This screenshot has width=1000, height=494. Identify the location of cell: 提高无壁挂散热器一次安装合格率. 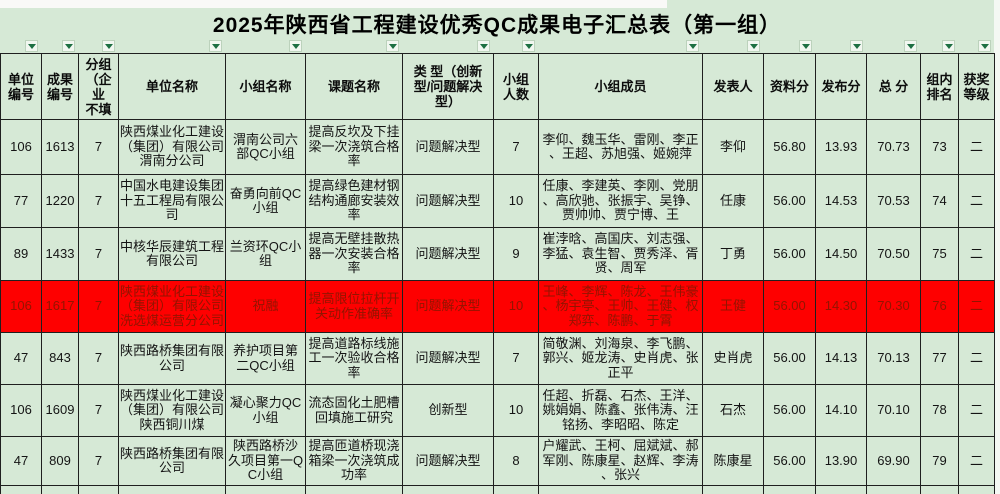
(354, 254).